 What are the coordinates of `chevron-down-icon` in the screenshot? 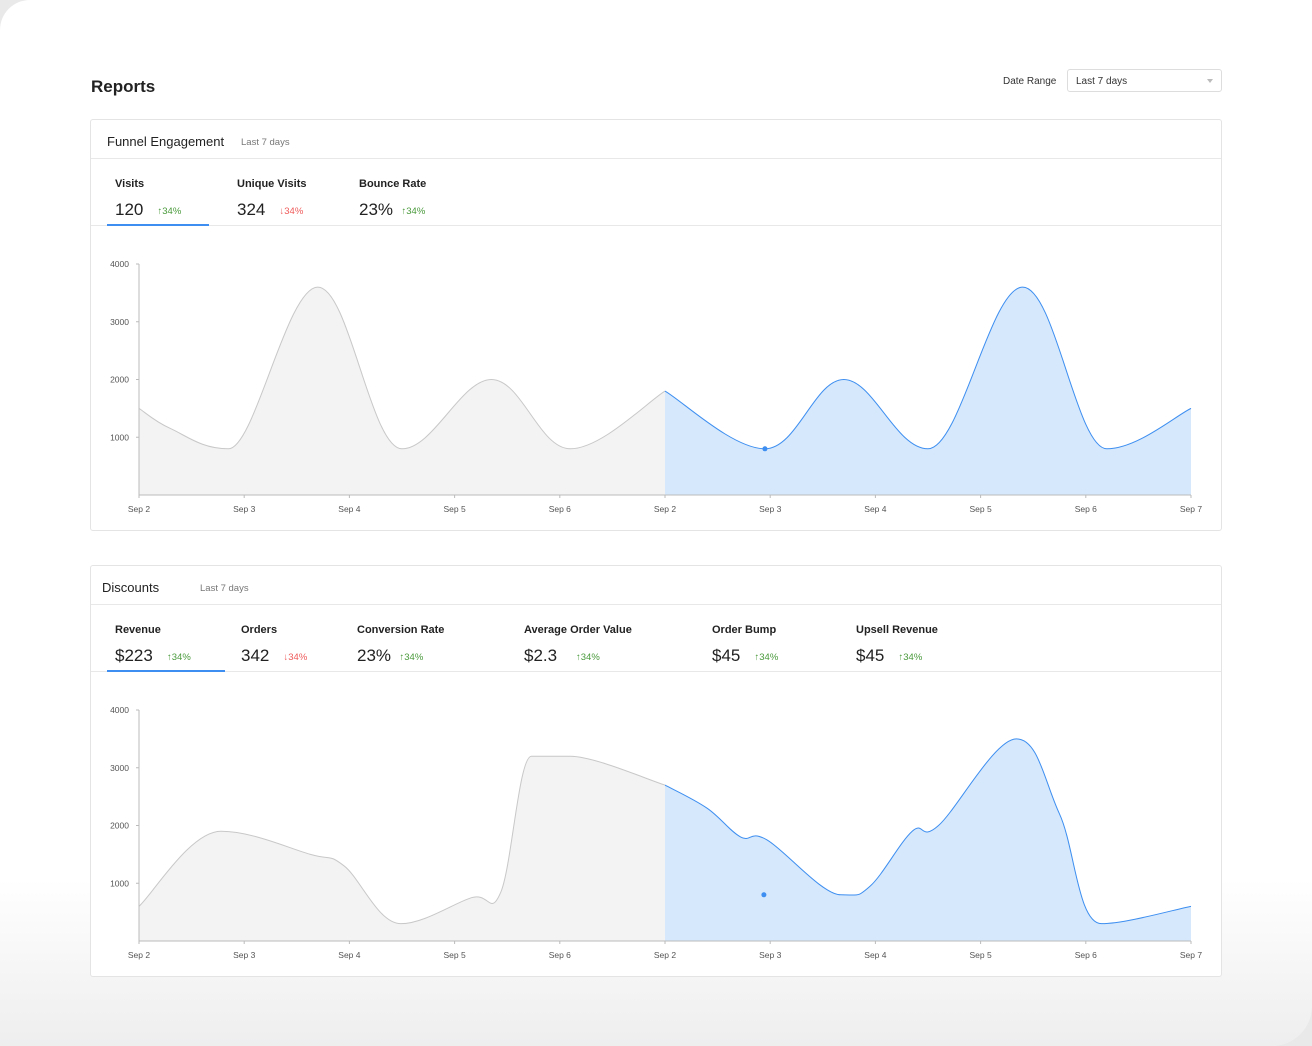 It's located at (1210, 81).